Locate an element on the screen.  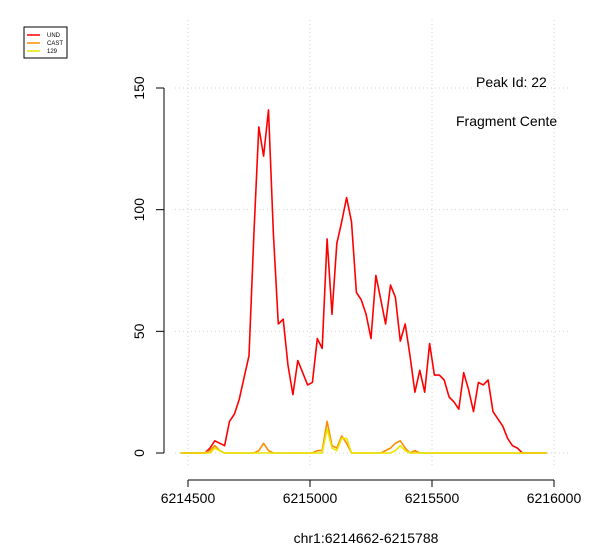
y-tick-label: 100 is located at coordinates (139, 210).